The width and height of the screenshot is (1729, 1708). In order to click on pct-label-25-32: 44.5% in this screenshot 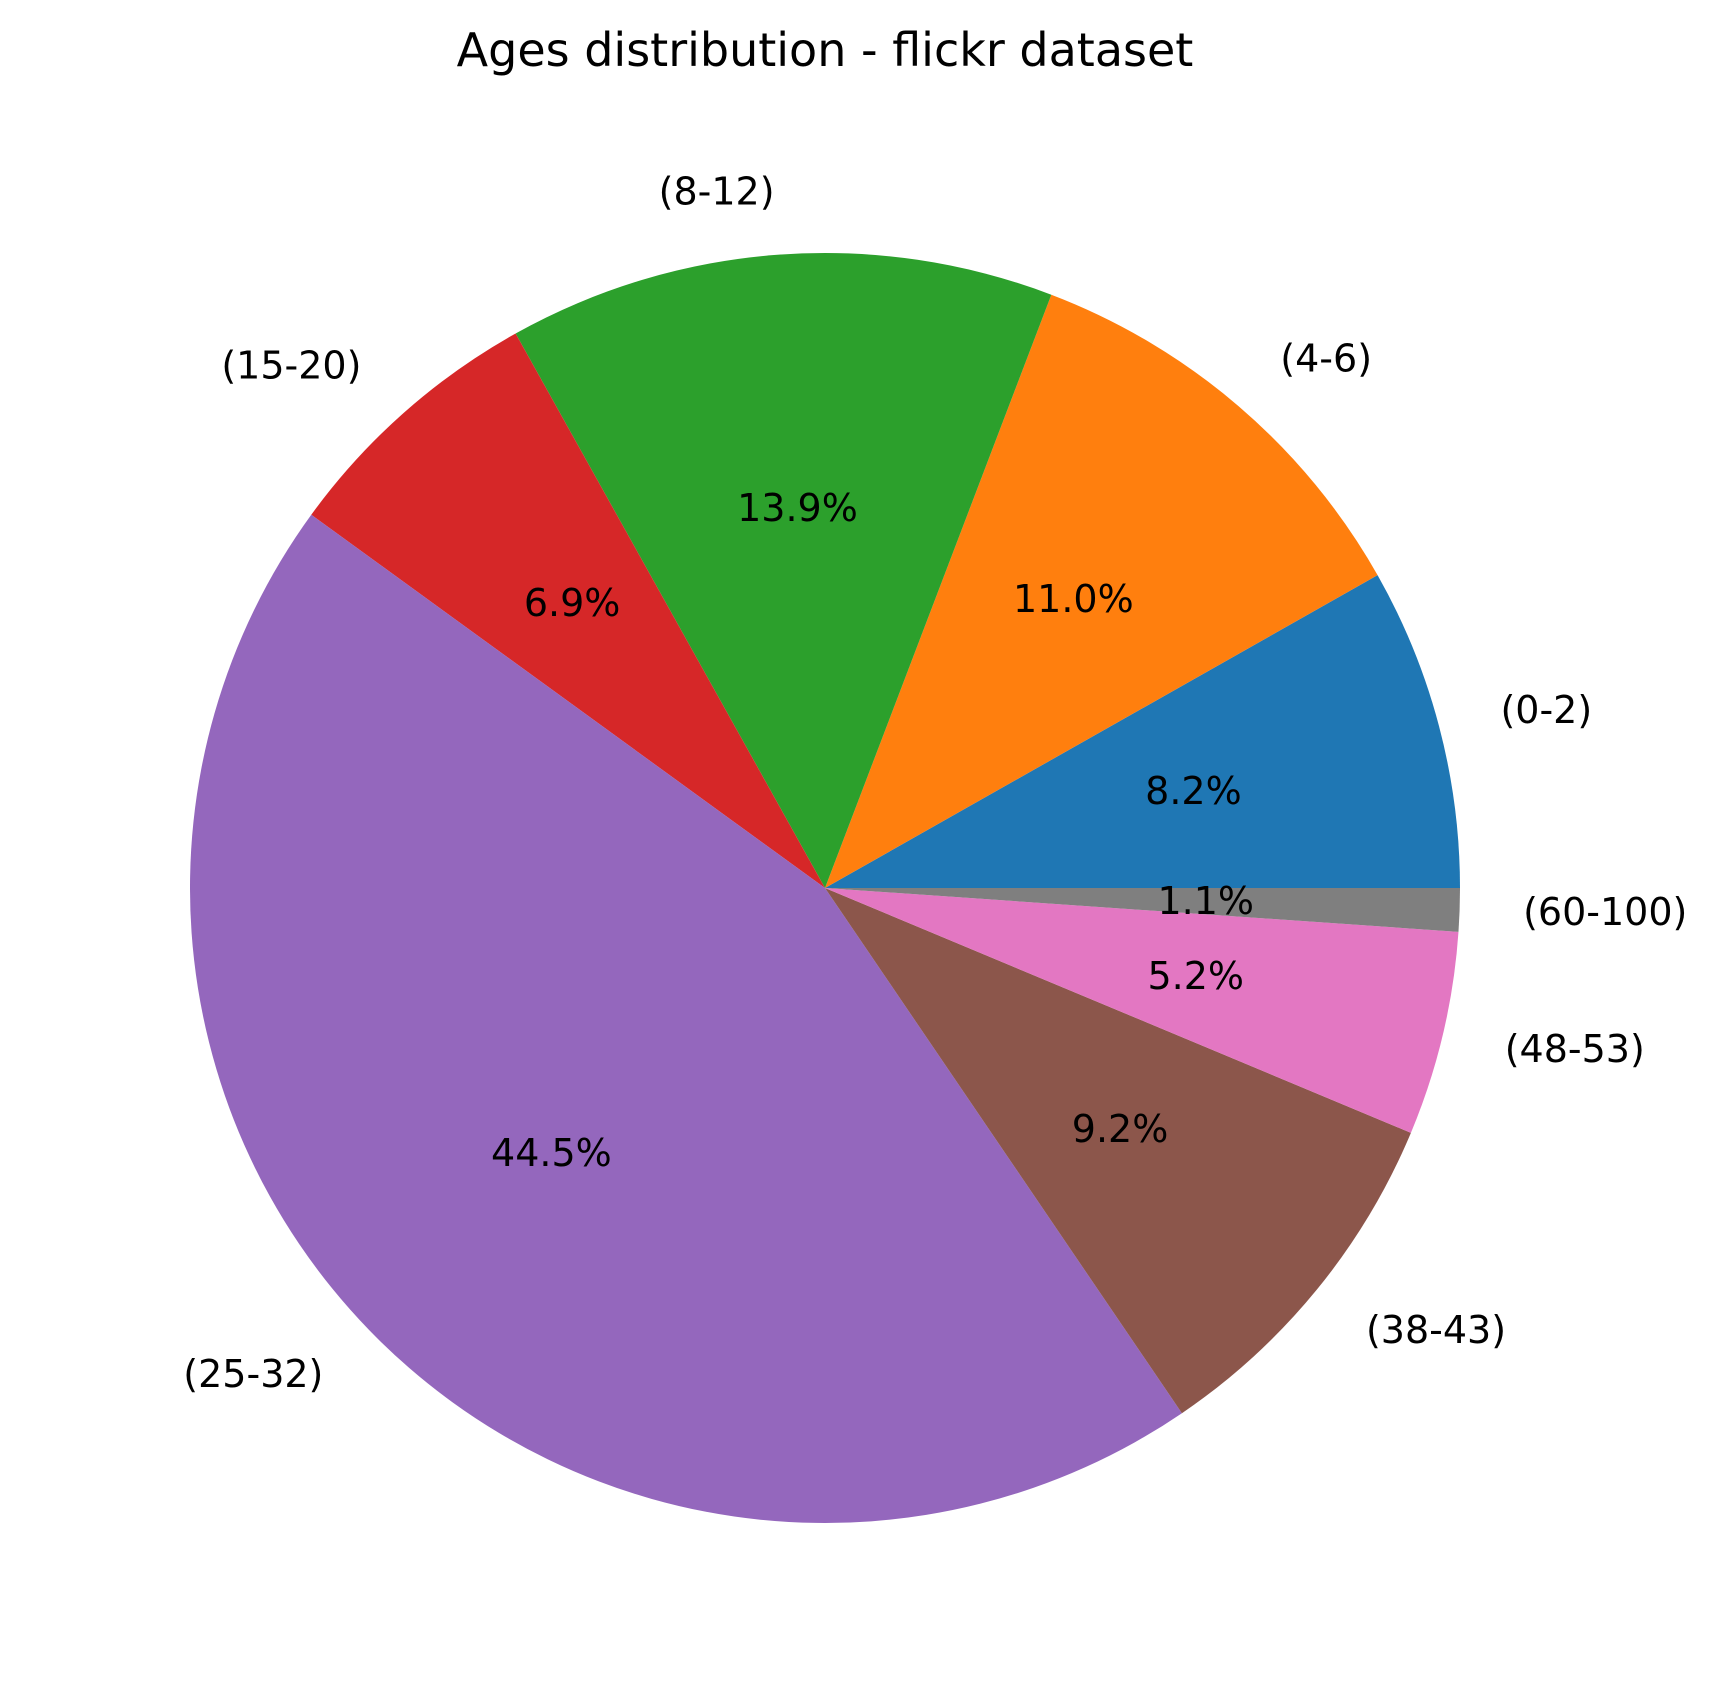, I will do `click(551, 1153)`.